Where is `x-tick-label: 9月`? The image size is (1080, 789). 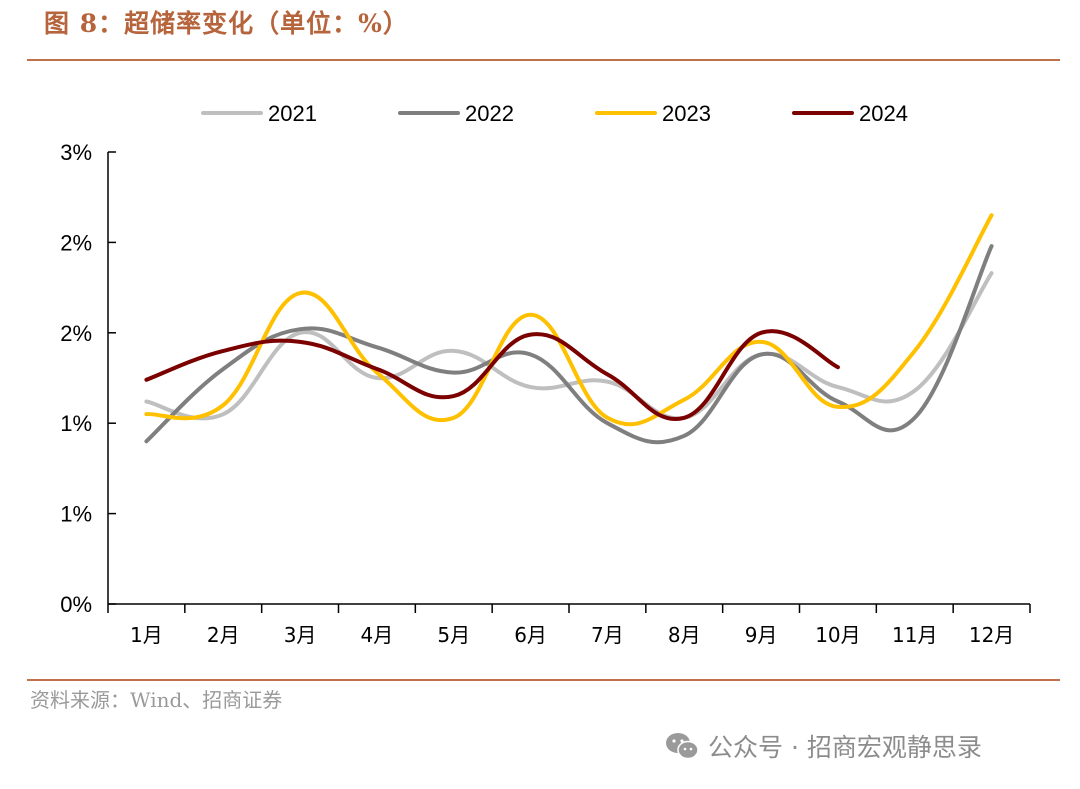 x-tick-label: 9月 is located at coordinates (761, 635).